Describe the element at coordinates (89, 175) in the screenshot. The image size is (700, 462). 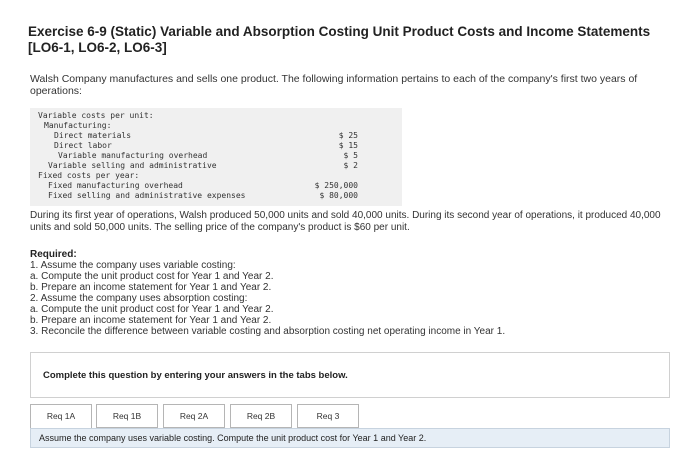
I see `fixed-costs-heading: Fixed costs per year:` at that location.